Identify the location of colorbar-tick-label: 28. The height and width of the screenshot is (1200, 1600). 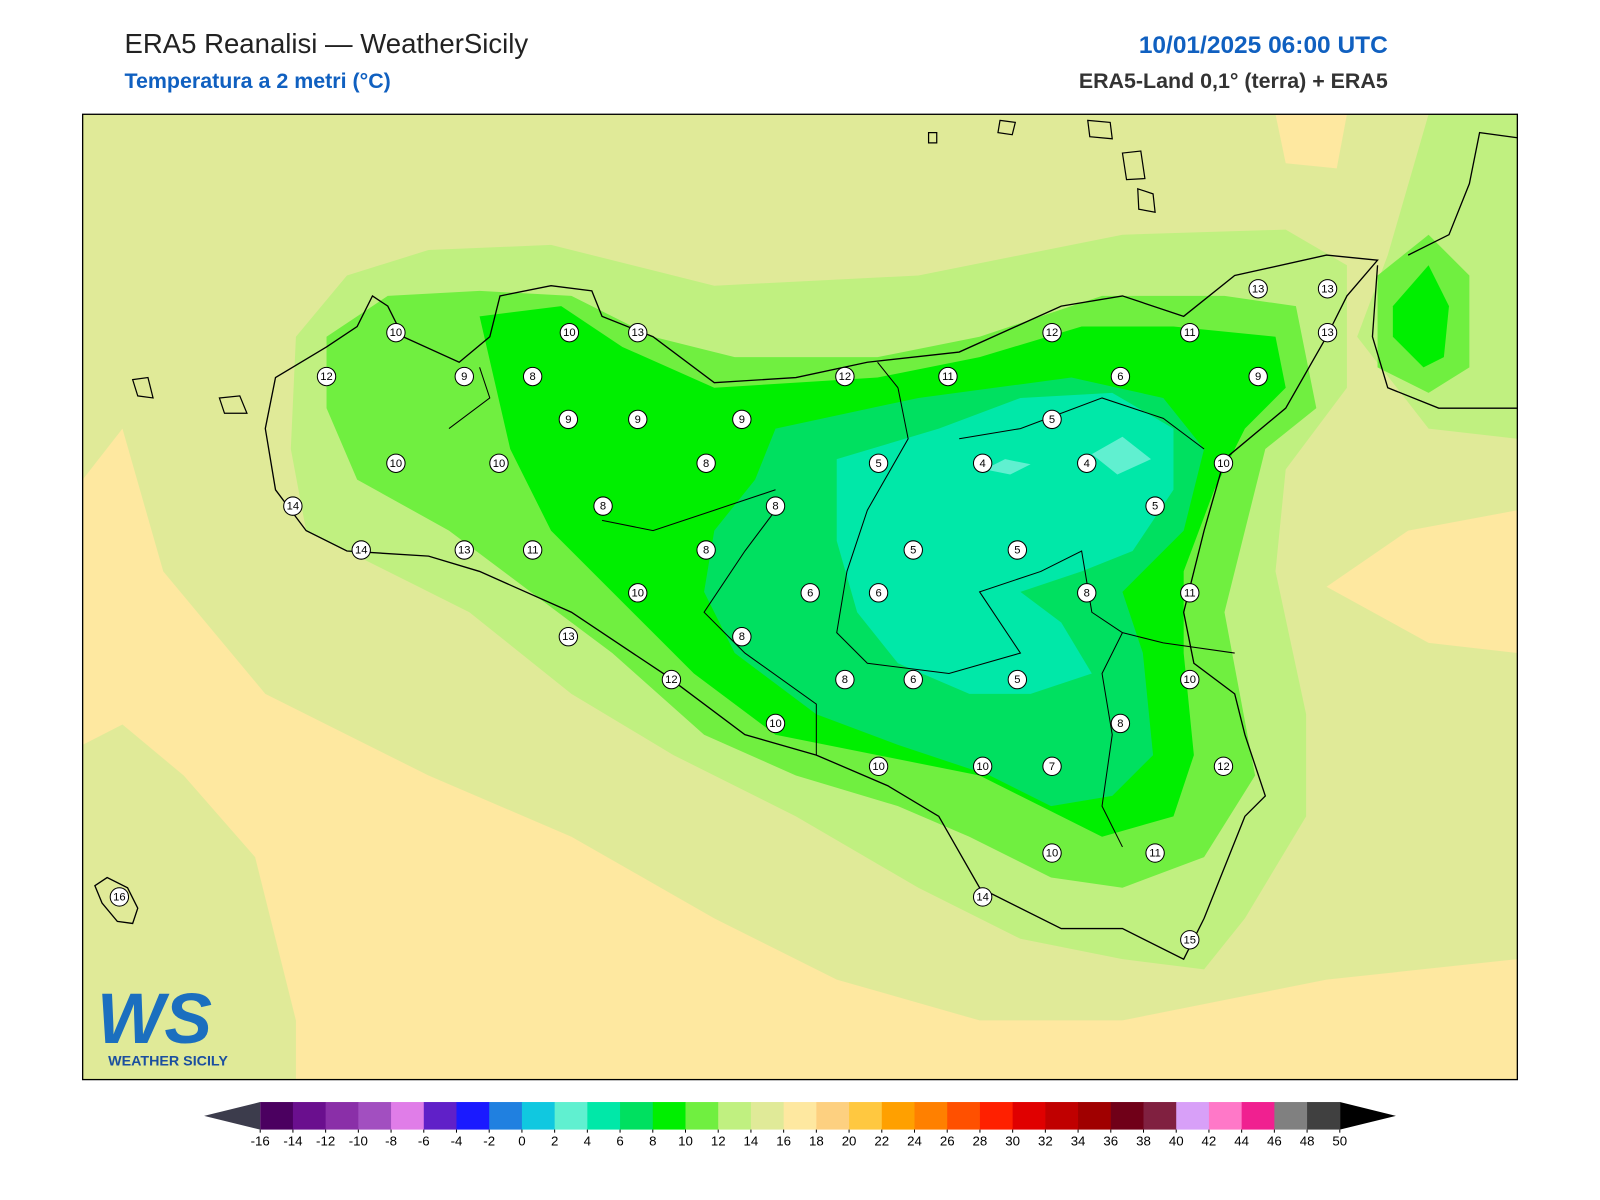
(980, 1140).